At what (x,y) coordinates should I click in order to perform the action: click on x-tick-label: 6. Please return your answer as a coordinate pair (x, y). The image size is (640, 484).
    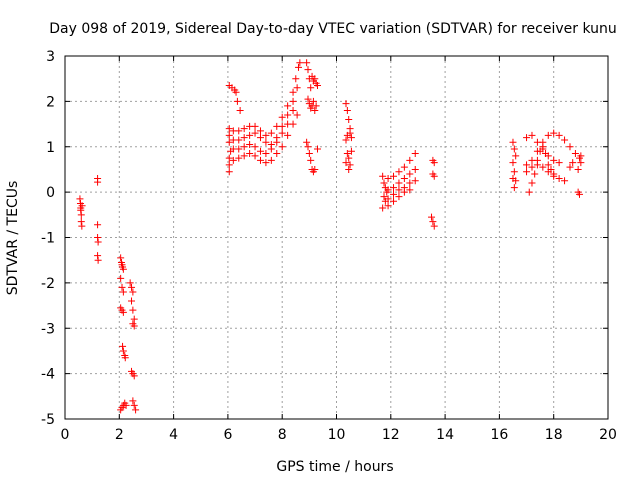
    Looking at the image, I should click on (227, 435).